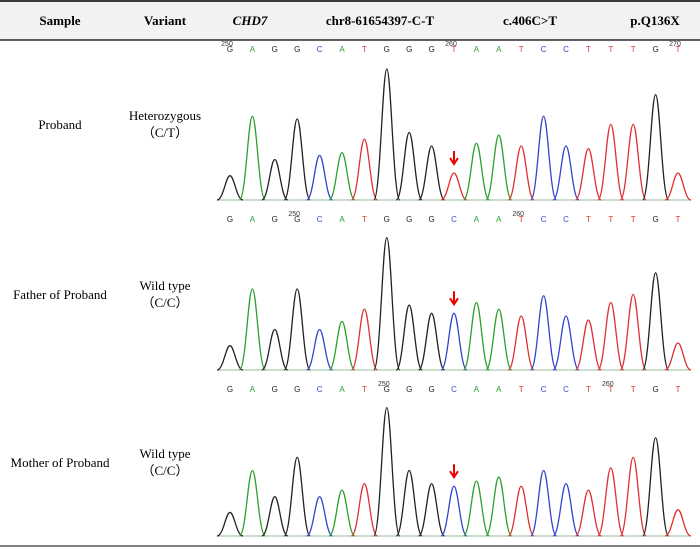  I want to click on sample-label: Proband, so click(60, 124).